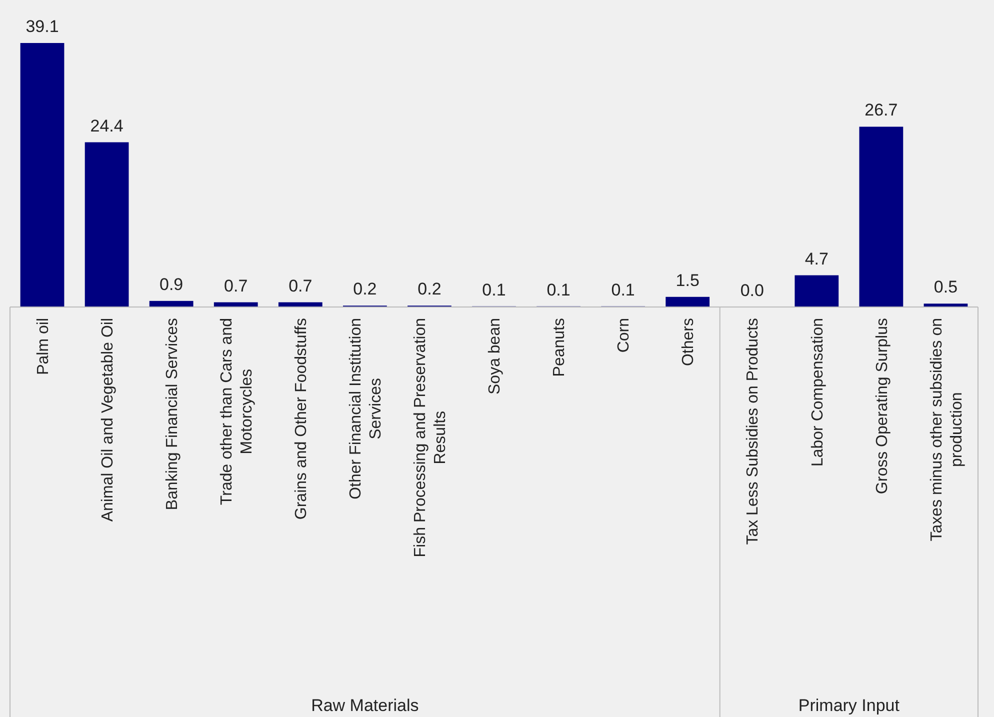 This screenshot has height=717, width=994. I want to click on x-tick-label: Grains and Other Foodstuffs, so click(301, 419).